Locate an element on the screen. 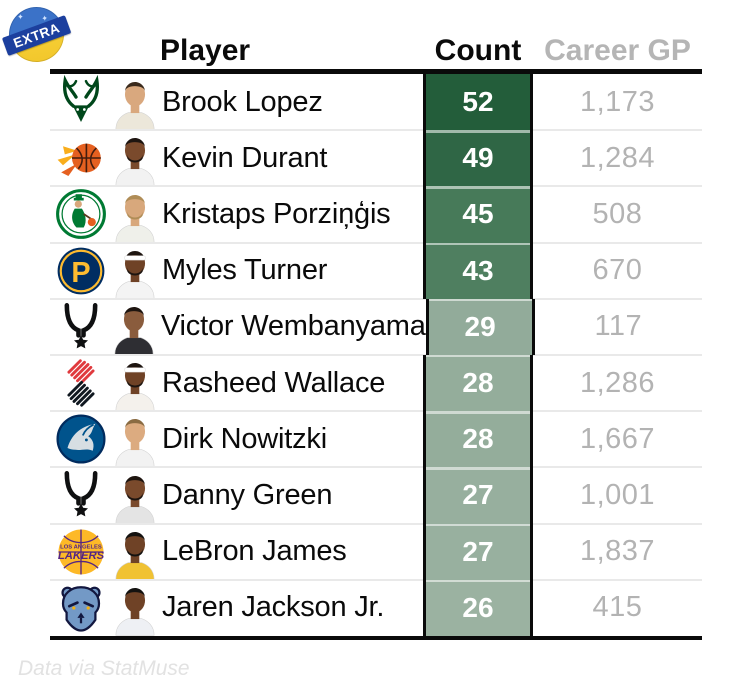 This screenshot has height=687, width=750. table-row: Victor Wembanyama 29 117 is located at coordinates (376, 326).